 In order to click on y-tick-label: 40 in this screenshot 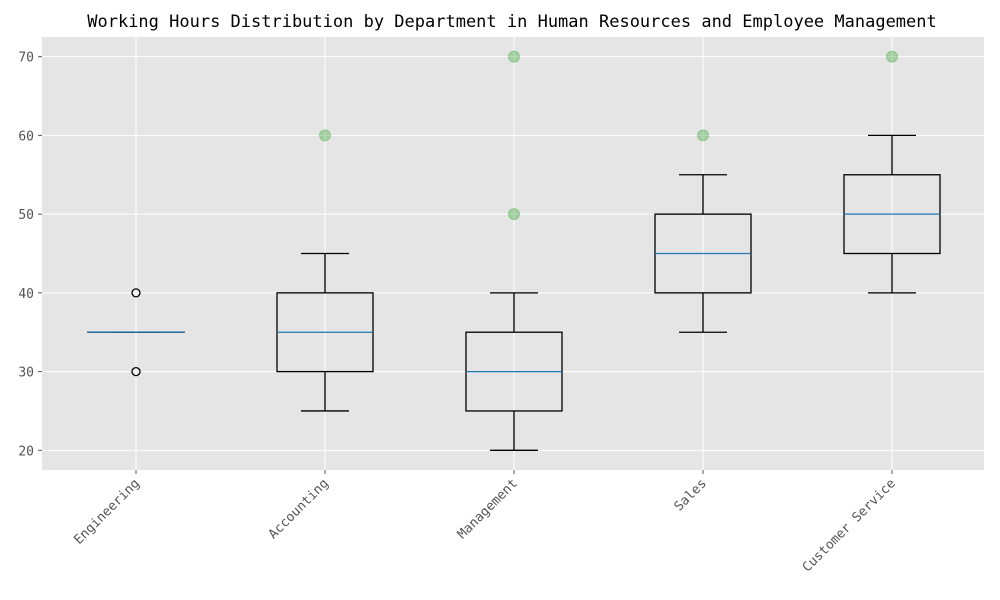, I will do `click(26, 294)`.